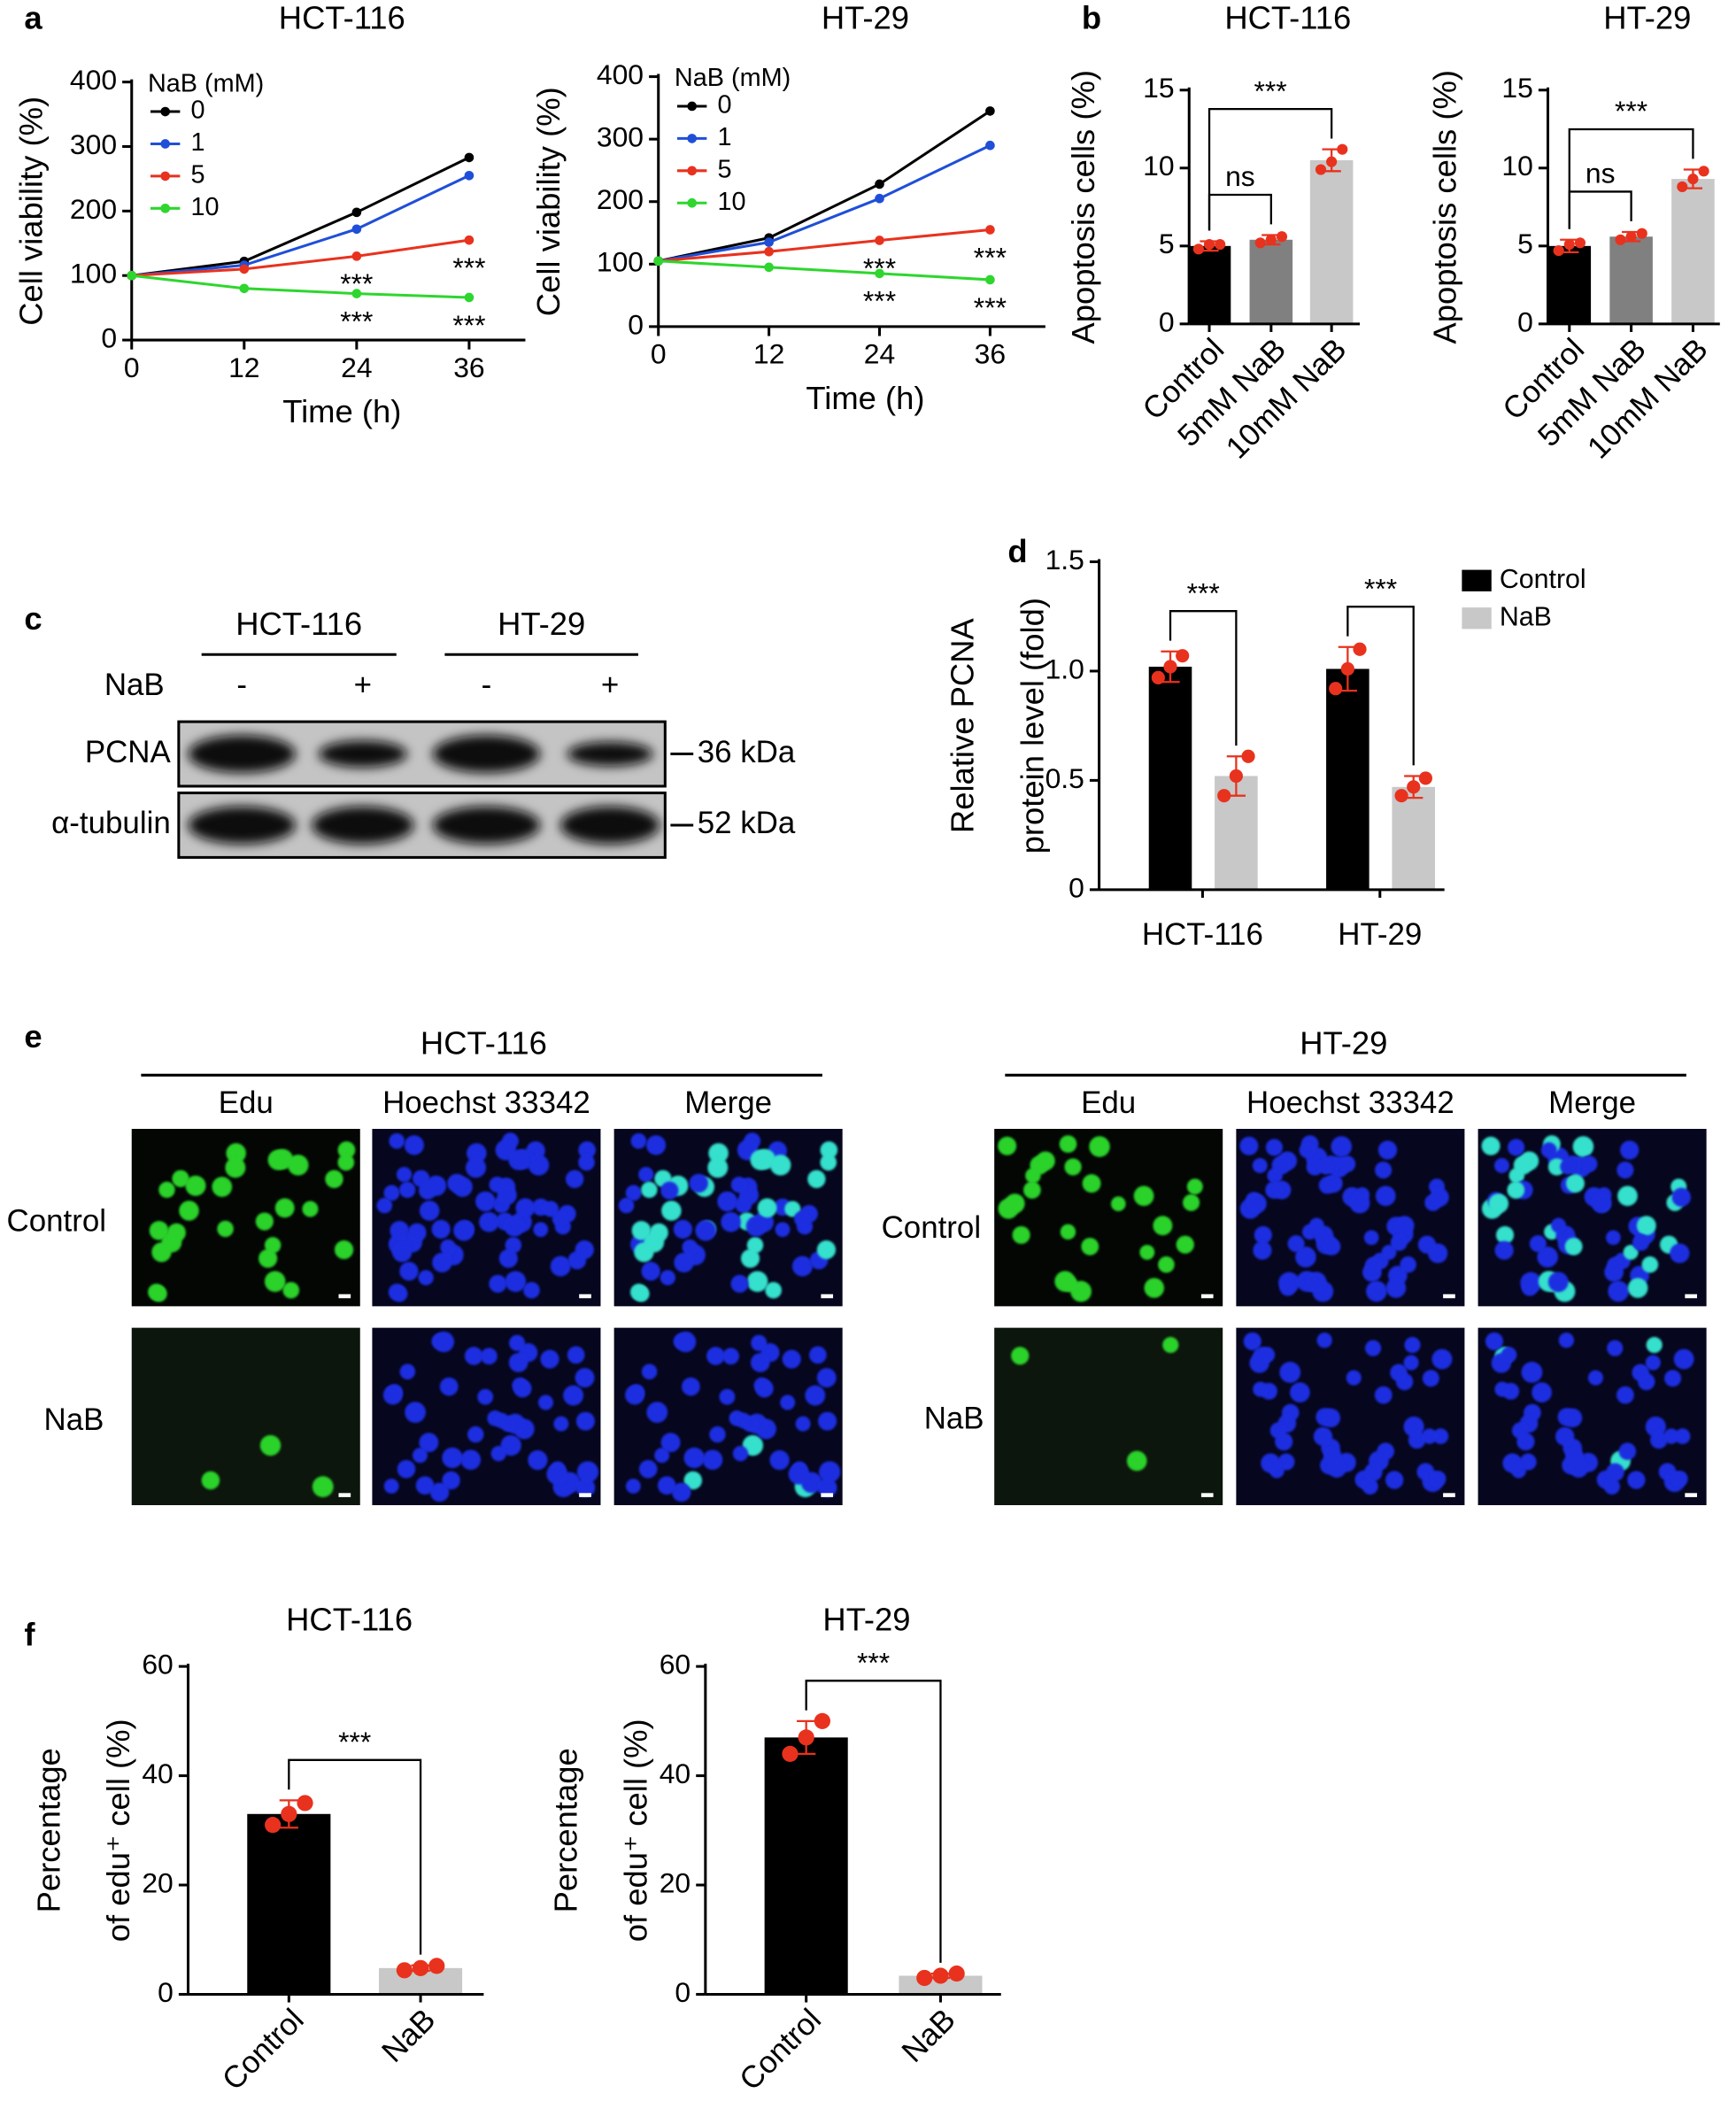 This screenshot has width=1736, height=2109. What do you see at coordinates (621, 199) in the screenshot?
I see `y-tick-label: 200` at bounding box center [621, 199].